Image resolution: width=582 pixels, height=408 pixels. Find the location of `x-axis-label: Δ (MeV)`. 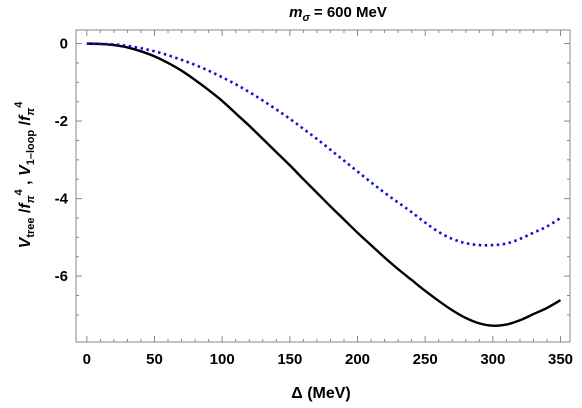

x-axis-label: Δ (MeV) is located at coordinates (321, 393).